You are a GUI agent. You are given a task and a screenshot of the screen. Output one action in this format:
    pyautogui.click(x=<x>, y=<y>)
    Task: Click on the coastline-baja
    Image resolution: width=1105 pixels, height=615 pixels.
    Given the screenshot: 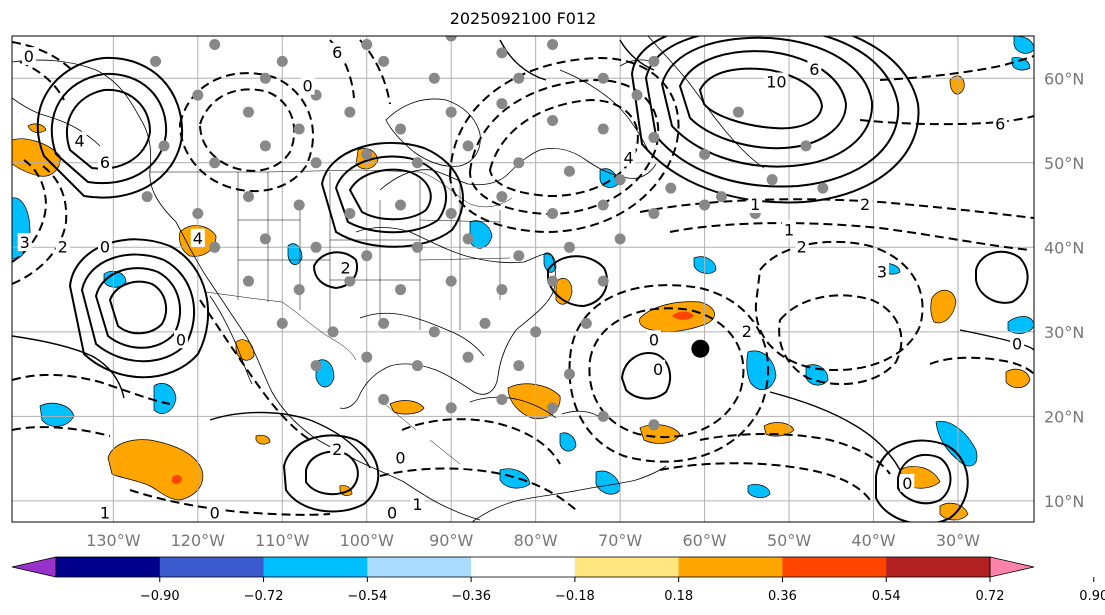 What is the action you would take?
    pyautogui.click(x=231, y=340)
    